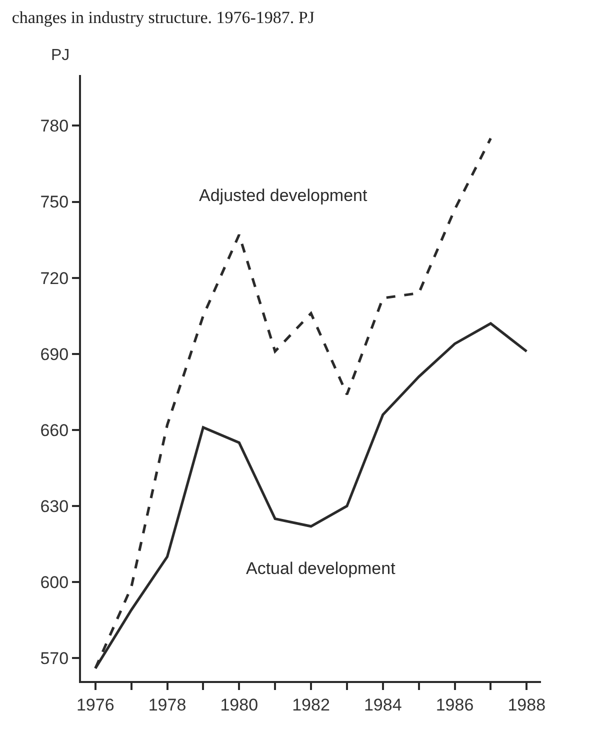  Describe the element at coordinates (239, 704) in the screenshot. I see `x-tick-label: 1980` at that location.